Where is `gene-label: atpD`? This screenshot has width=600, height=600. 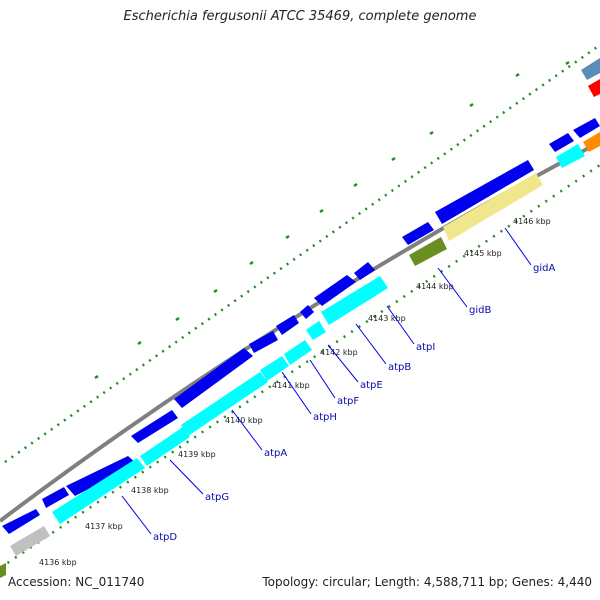
gene-label: atpD is located at coordinates (165, 537).